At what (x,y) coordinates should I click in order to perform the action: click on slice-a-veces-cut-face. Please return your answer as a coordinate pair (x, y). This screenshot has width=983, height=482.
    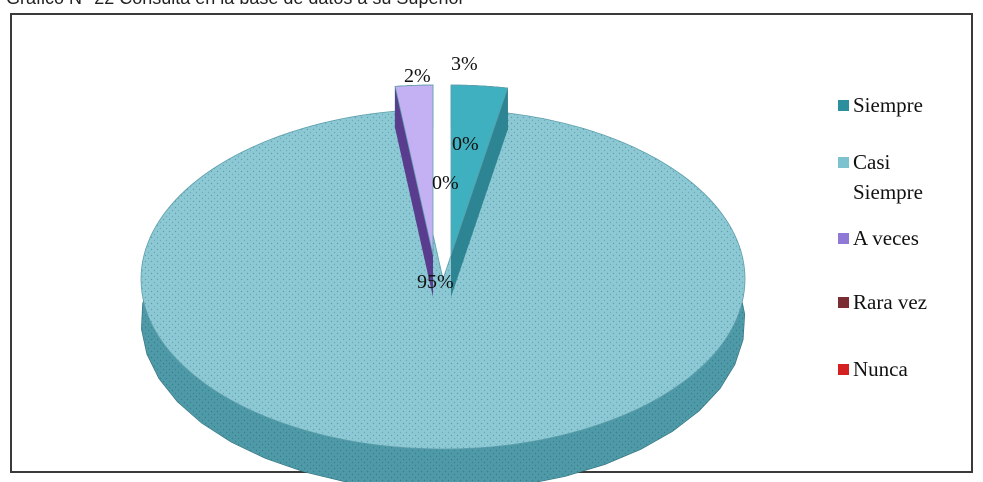
    Looking at the image, I should click on (414, 191).